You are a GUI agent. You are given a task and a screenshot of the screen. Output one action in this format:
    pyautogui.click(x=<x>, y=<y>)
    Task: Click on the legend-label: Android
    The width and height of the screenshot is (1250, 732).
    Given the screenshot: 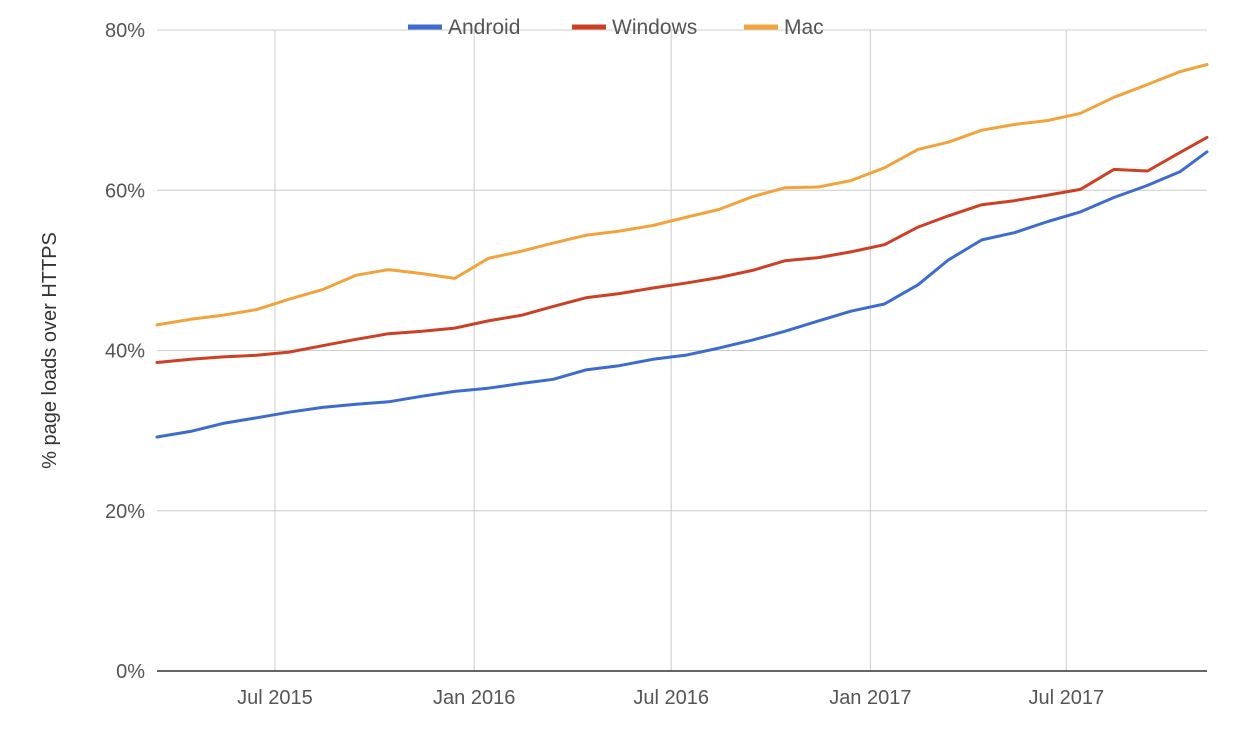 What is the action you would take?
    pyautogui.click(x=484, y=27)
    